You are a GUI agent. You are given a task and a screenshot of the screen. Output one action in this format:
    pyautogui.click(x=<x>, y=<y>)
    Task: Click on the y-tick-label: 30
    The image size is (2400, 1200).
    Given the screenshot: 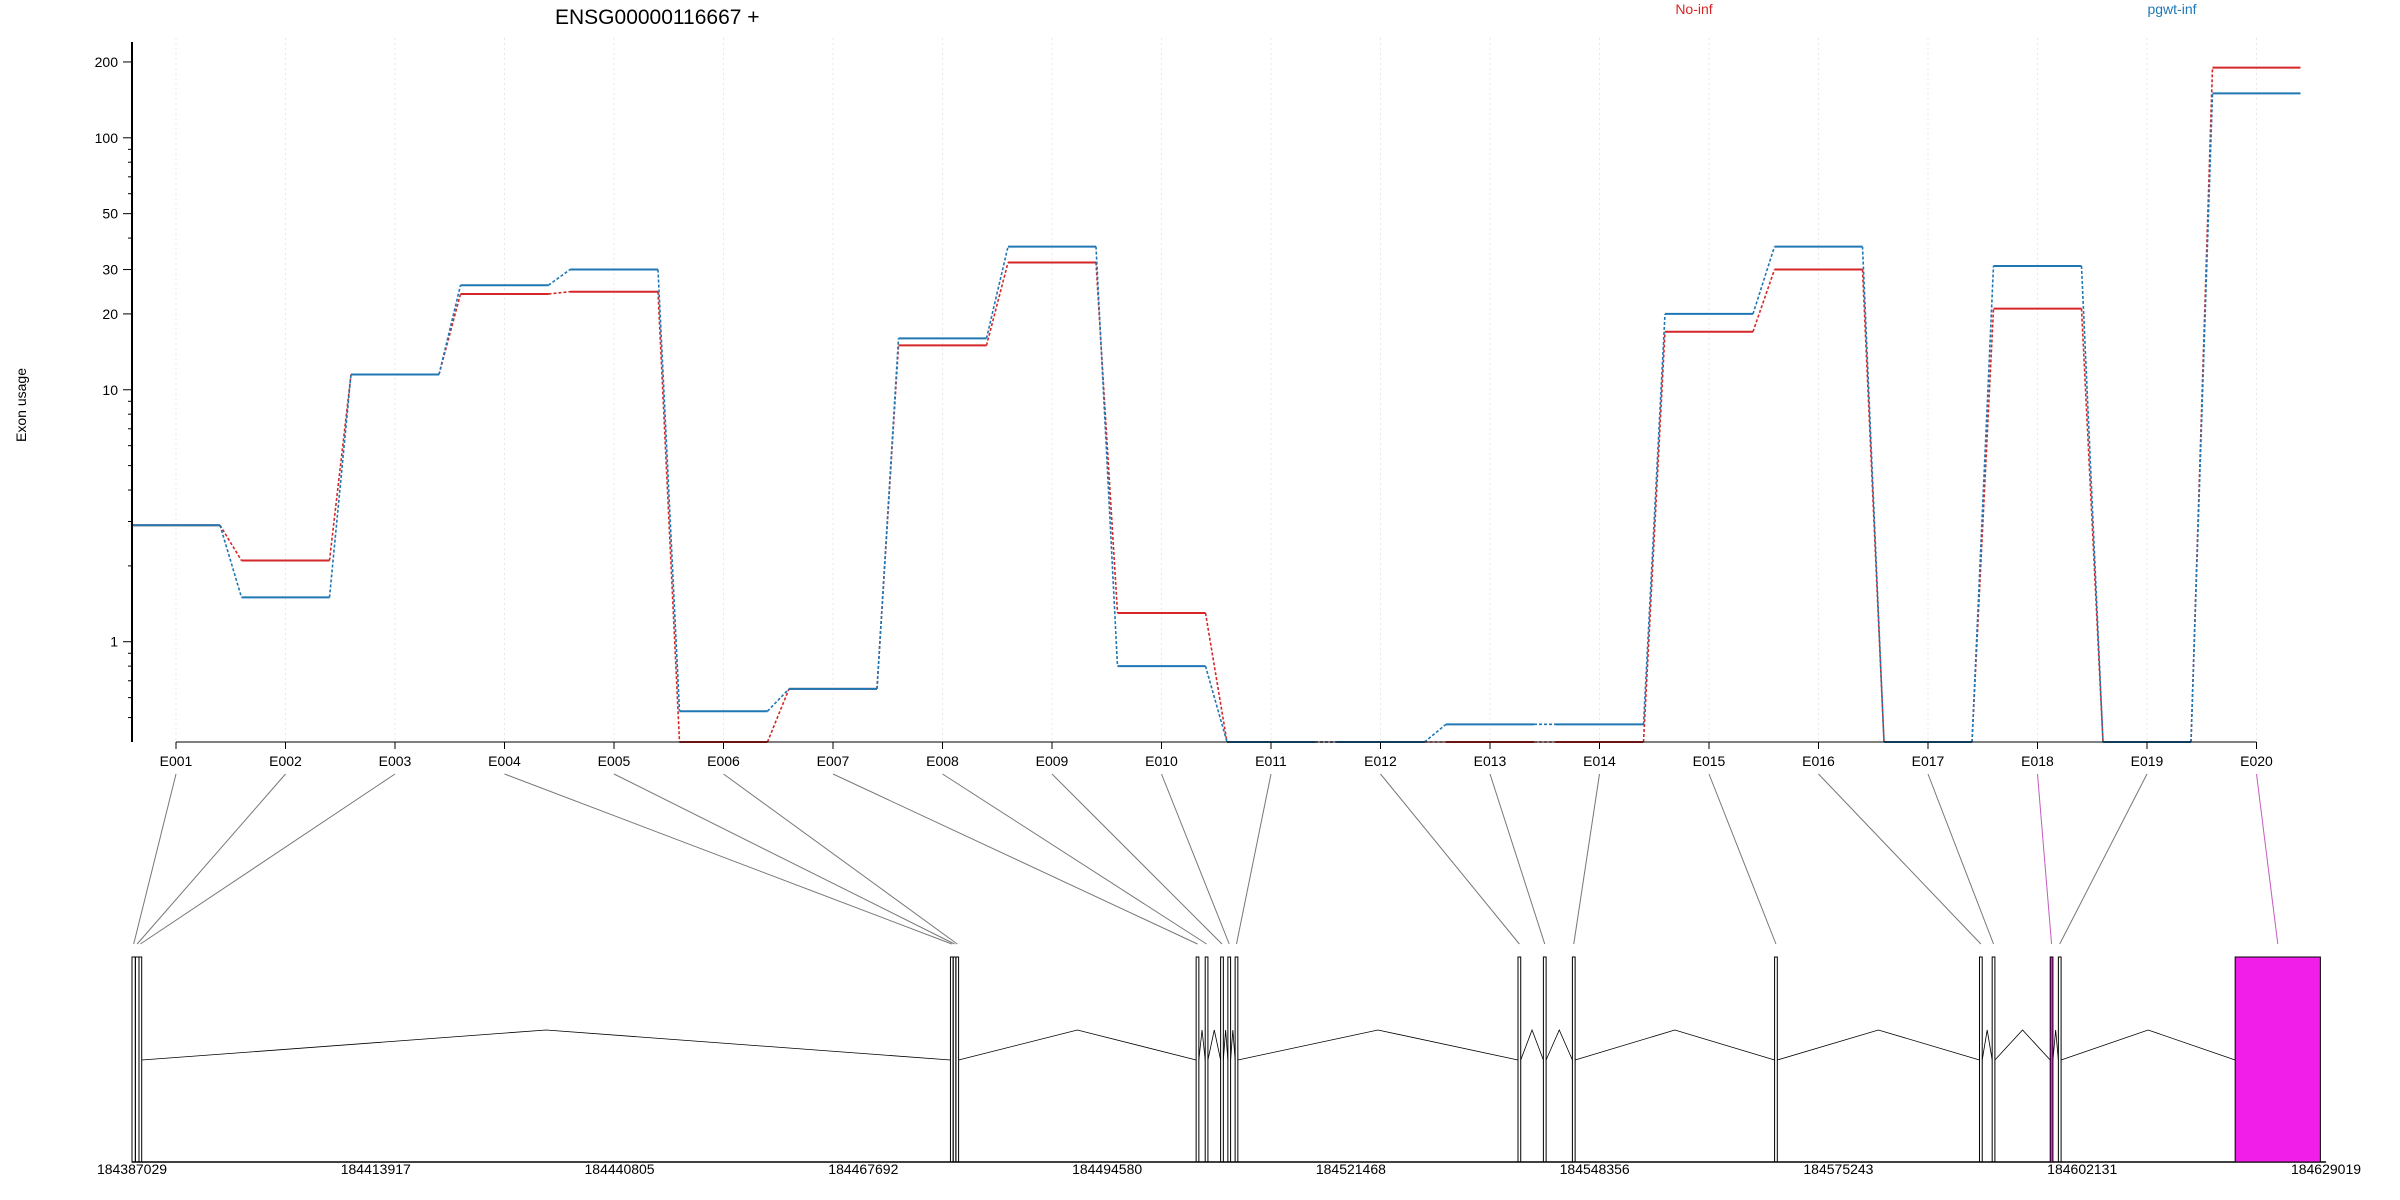 What is the action you would take?
    pyautogui.click(x=110, y=270)
    